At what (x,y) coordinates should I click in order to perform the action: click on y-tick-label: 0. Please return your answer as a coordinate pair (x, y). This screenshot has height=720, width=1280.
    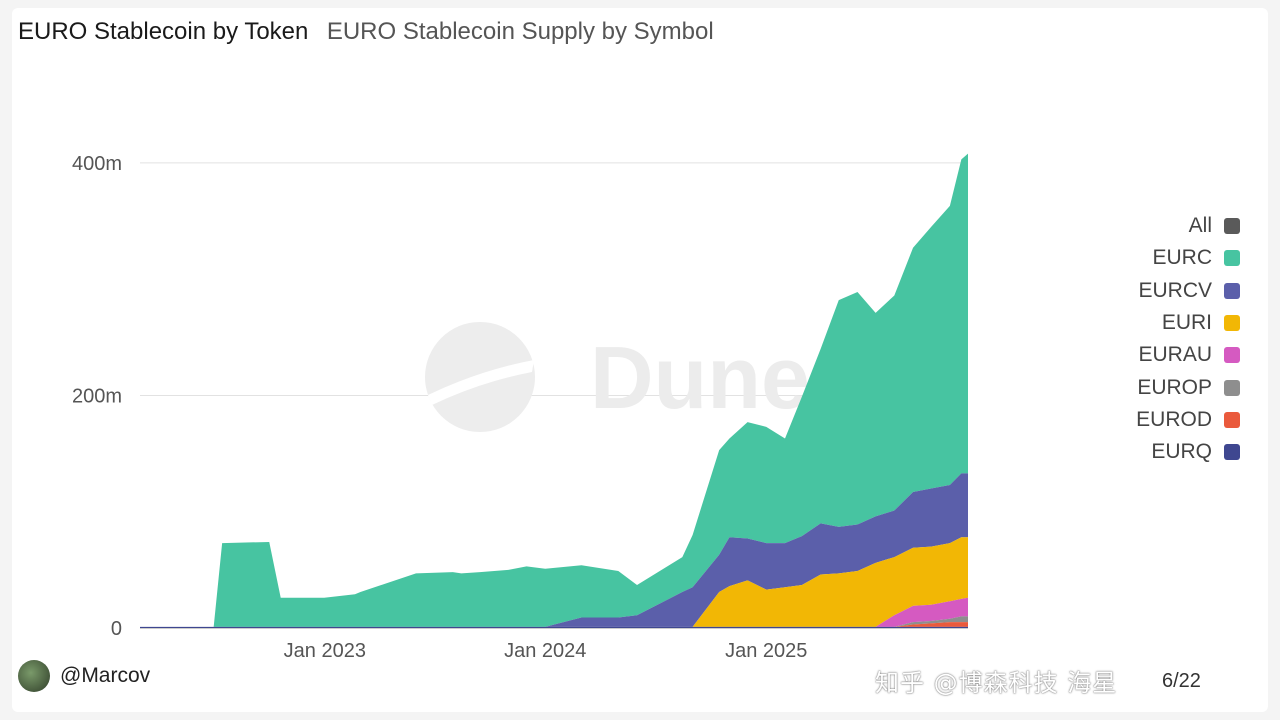
    Looking at the image, I should click on (116, 629).